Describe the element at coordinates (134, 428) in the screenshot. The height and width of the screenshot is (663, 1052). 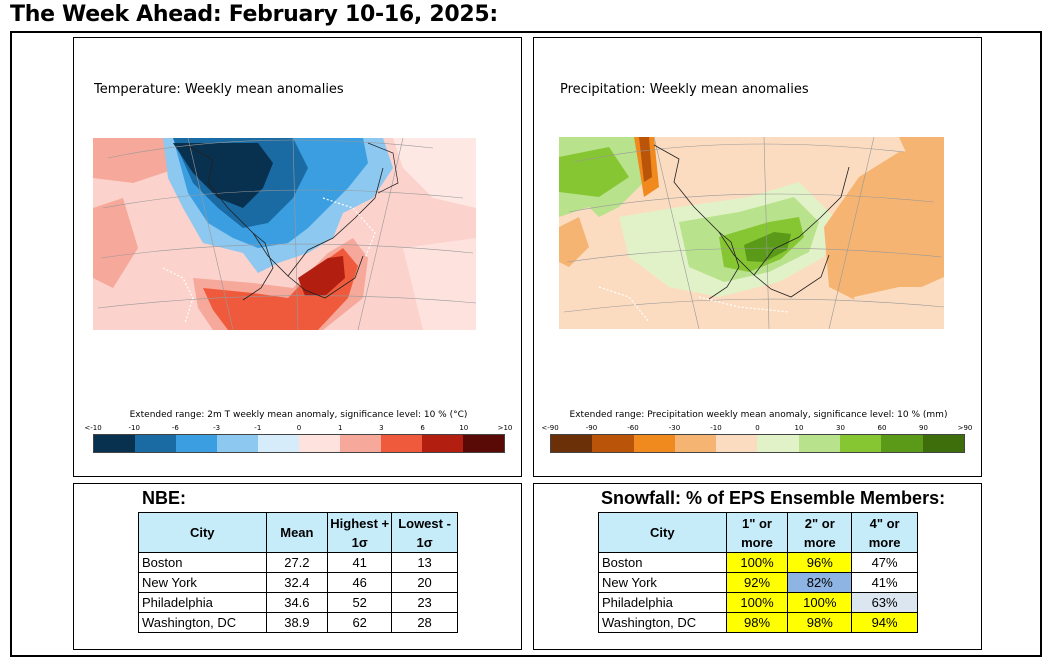
I see `temperature-colorbar-tick-label: -10` at that location.